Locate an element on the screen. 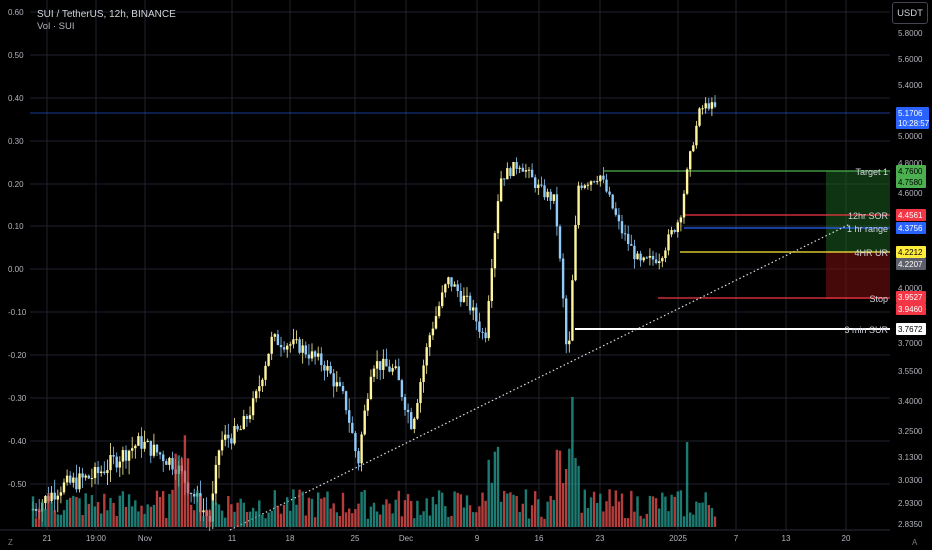 Image resolution: width=932 pixels, height=550 pixels. volume-indicator-label: Vol · SUI is located at coordinates (56, 26).